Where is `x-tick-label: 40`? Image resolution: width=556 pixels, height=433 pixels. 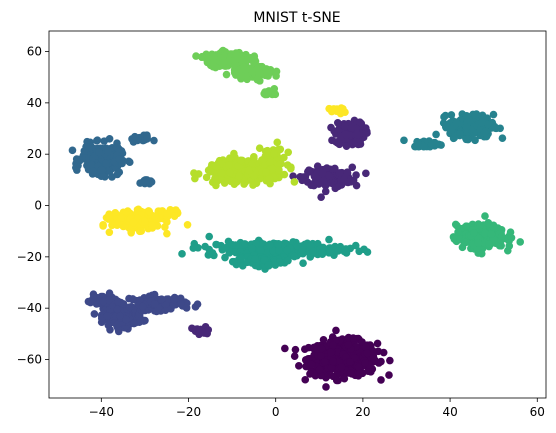 x-tick-label: 40 is located at coordinates (449, 412).